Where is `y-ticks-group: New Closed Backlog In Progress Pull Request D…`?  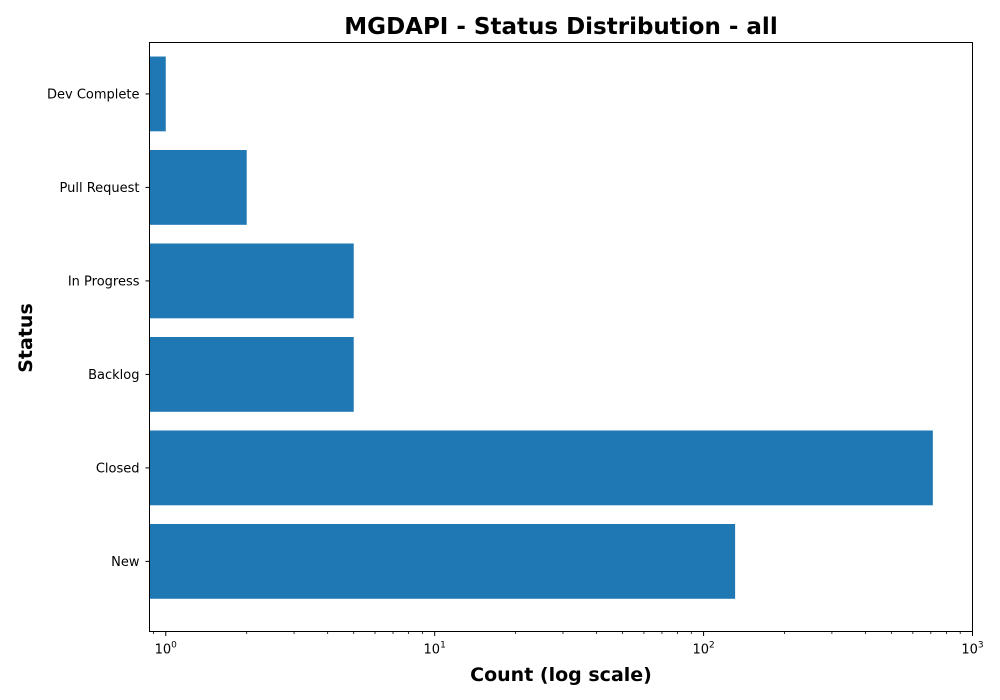 y-ticks-group: New Closed Backlog In Progress Pull Request D… is located at coordinates (98, 328).